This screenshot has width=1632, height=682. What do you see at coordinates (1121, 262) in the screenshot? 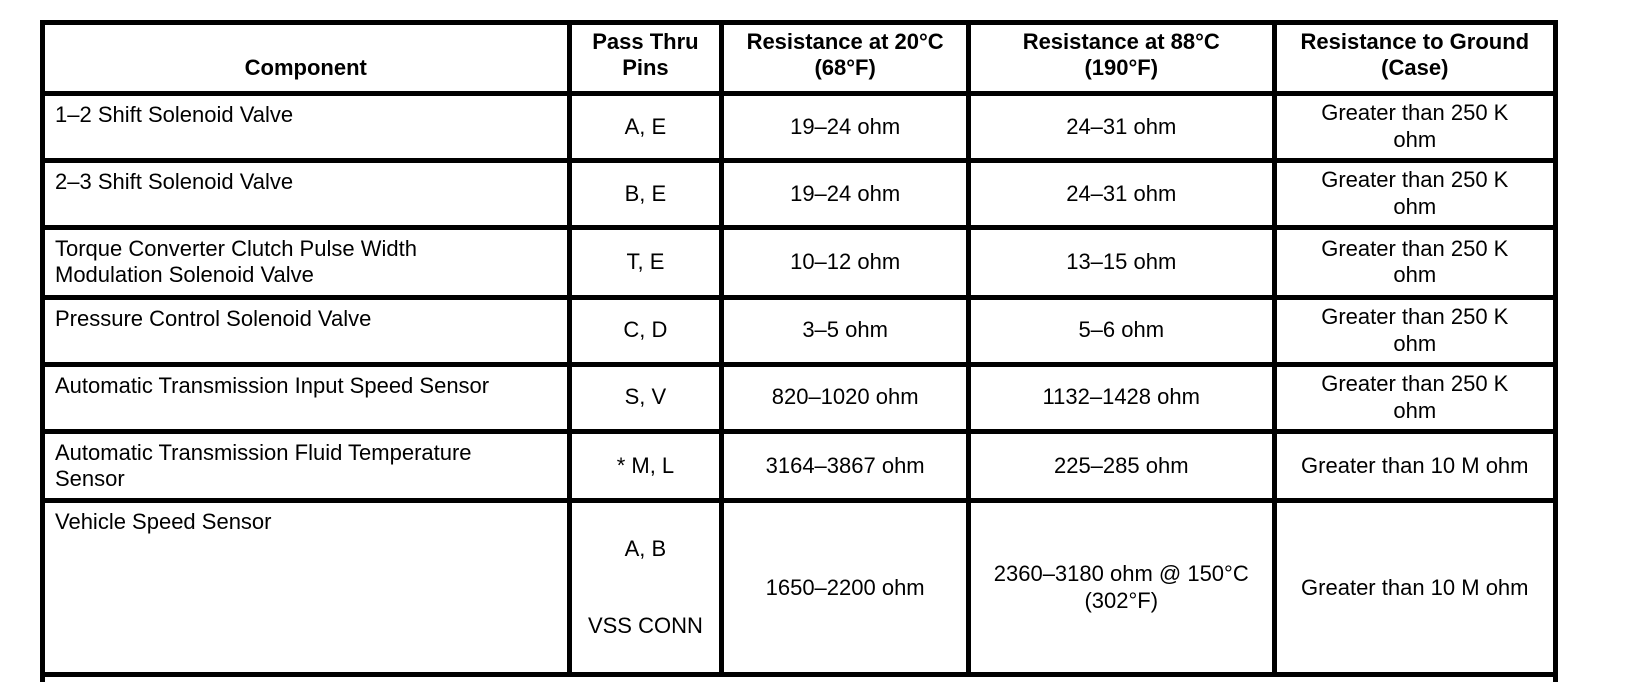
I see `resistance-88c-cell: 13–15 ohm` at bounding box center [1121, 262].